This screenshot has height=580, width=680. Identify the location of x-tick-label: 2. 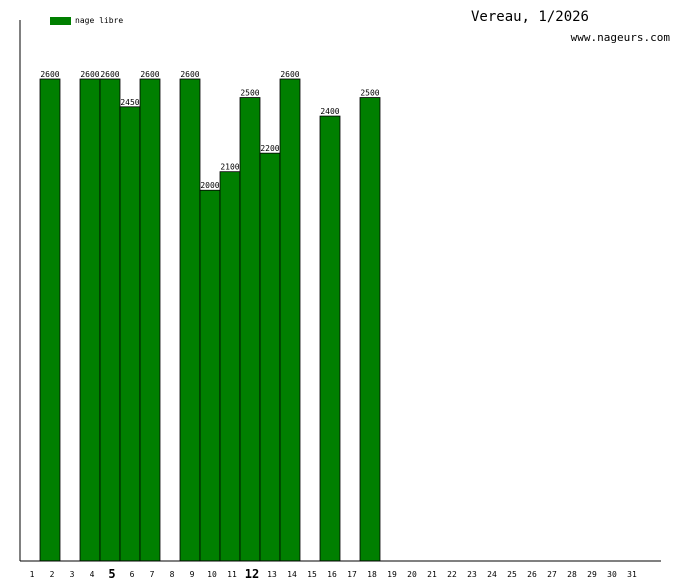
(52, 574).